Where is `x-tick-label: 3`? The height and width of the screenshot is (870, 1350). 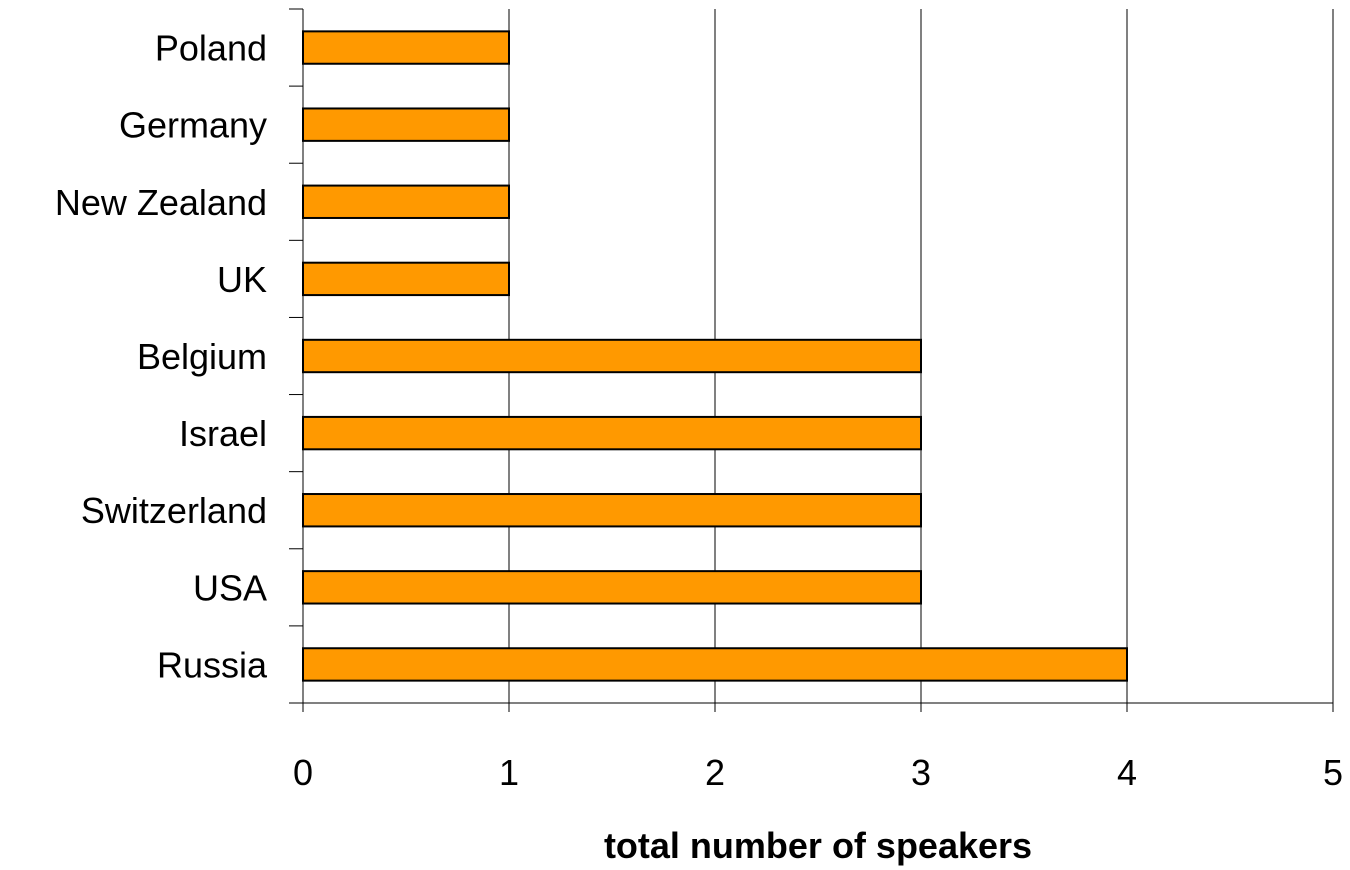
x-tick-label: 3 is located at coordinates (921, 772).